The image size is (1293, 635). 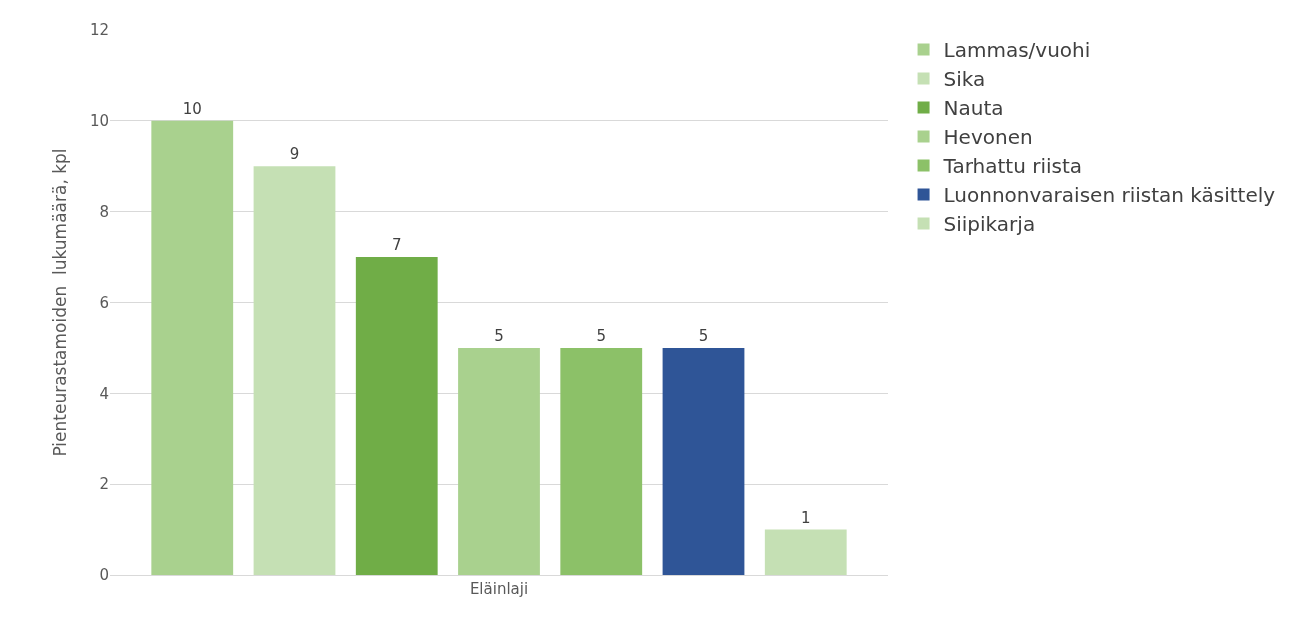 What do you see at coordinates (104, 302) in the screenshot?
I see `y-tick-label: 6` at bounding box center [104, 302].